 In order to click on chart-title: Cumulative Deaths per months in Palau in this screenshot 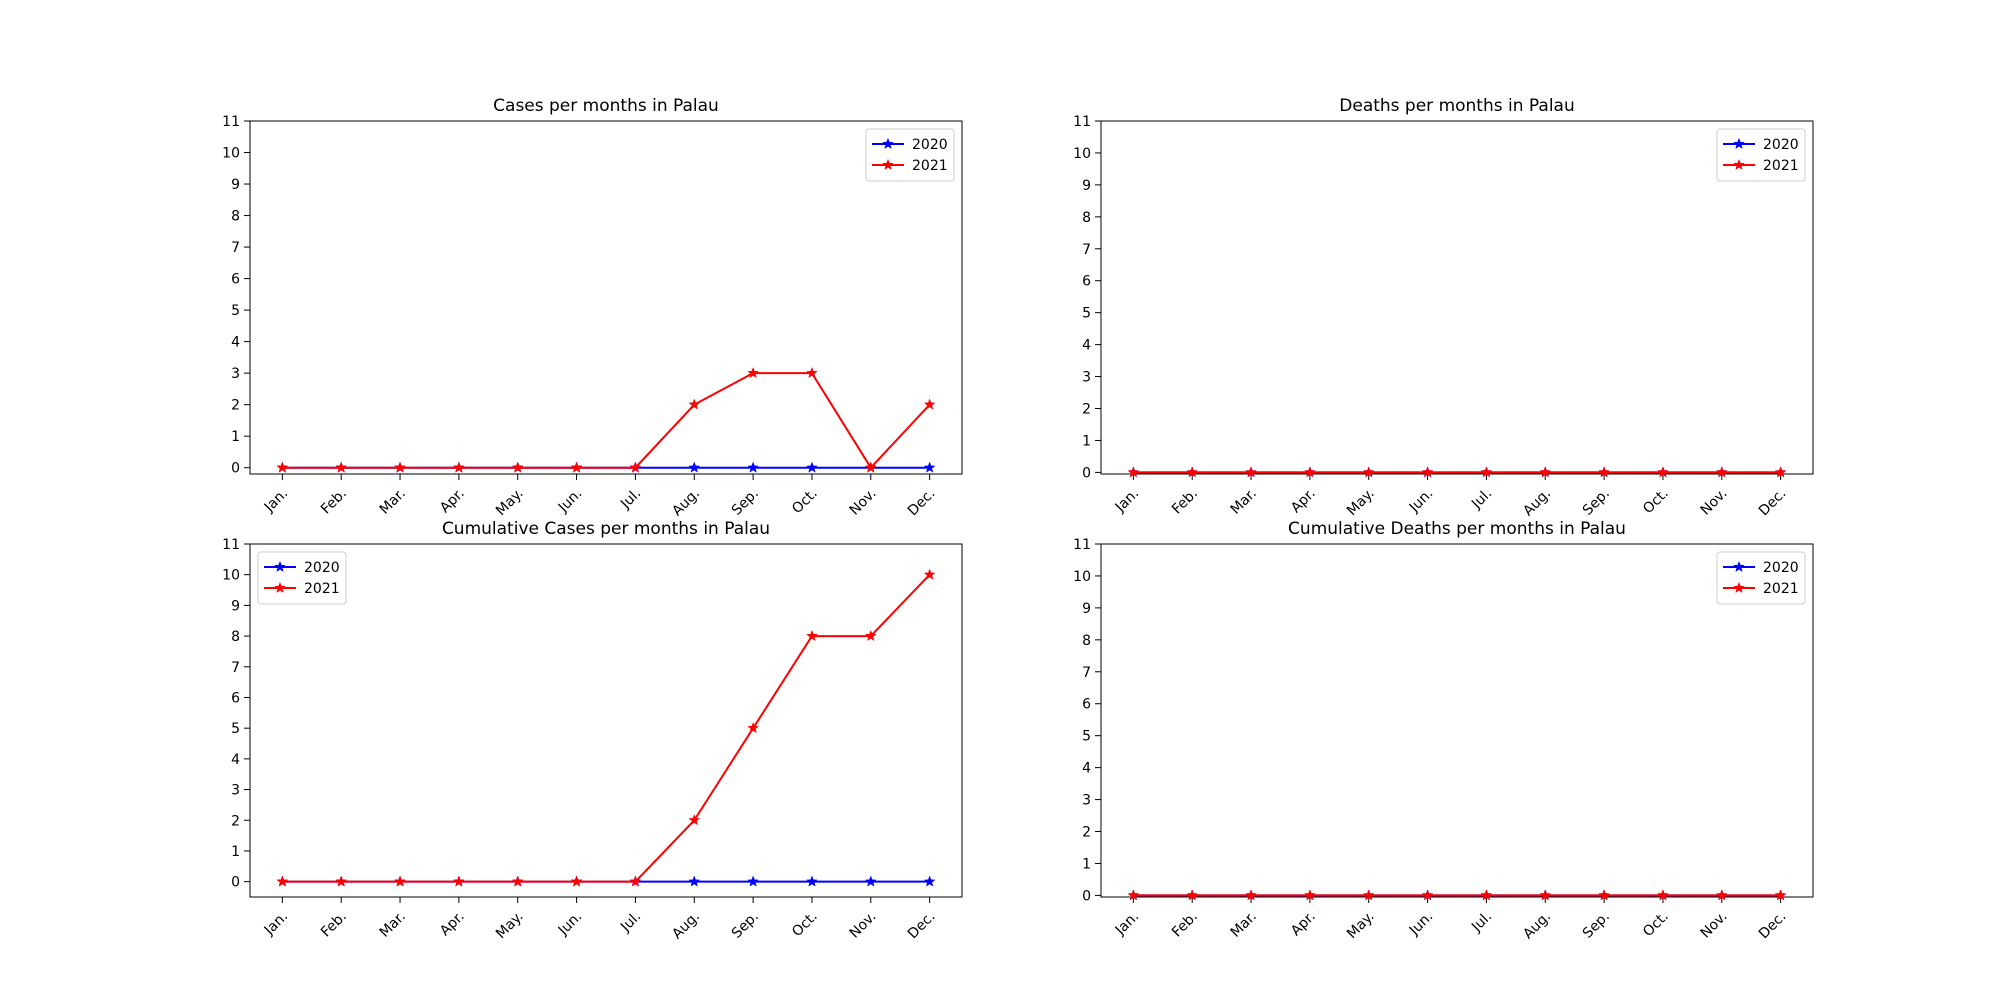, I will do `click(1457, 529)`.